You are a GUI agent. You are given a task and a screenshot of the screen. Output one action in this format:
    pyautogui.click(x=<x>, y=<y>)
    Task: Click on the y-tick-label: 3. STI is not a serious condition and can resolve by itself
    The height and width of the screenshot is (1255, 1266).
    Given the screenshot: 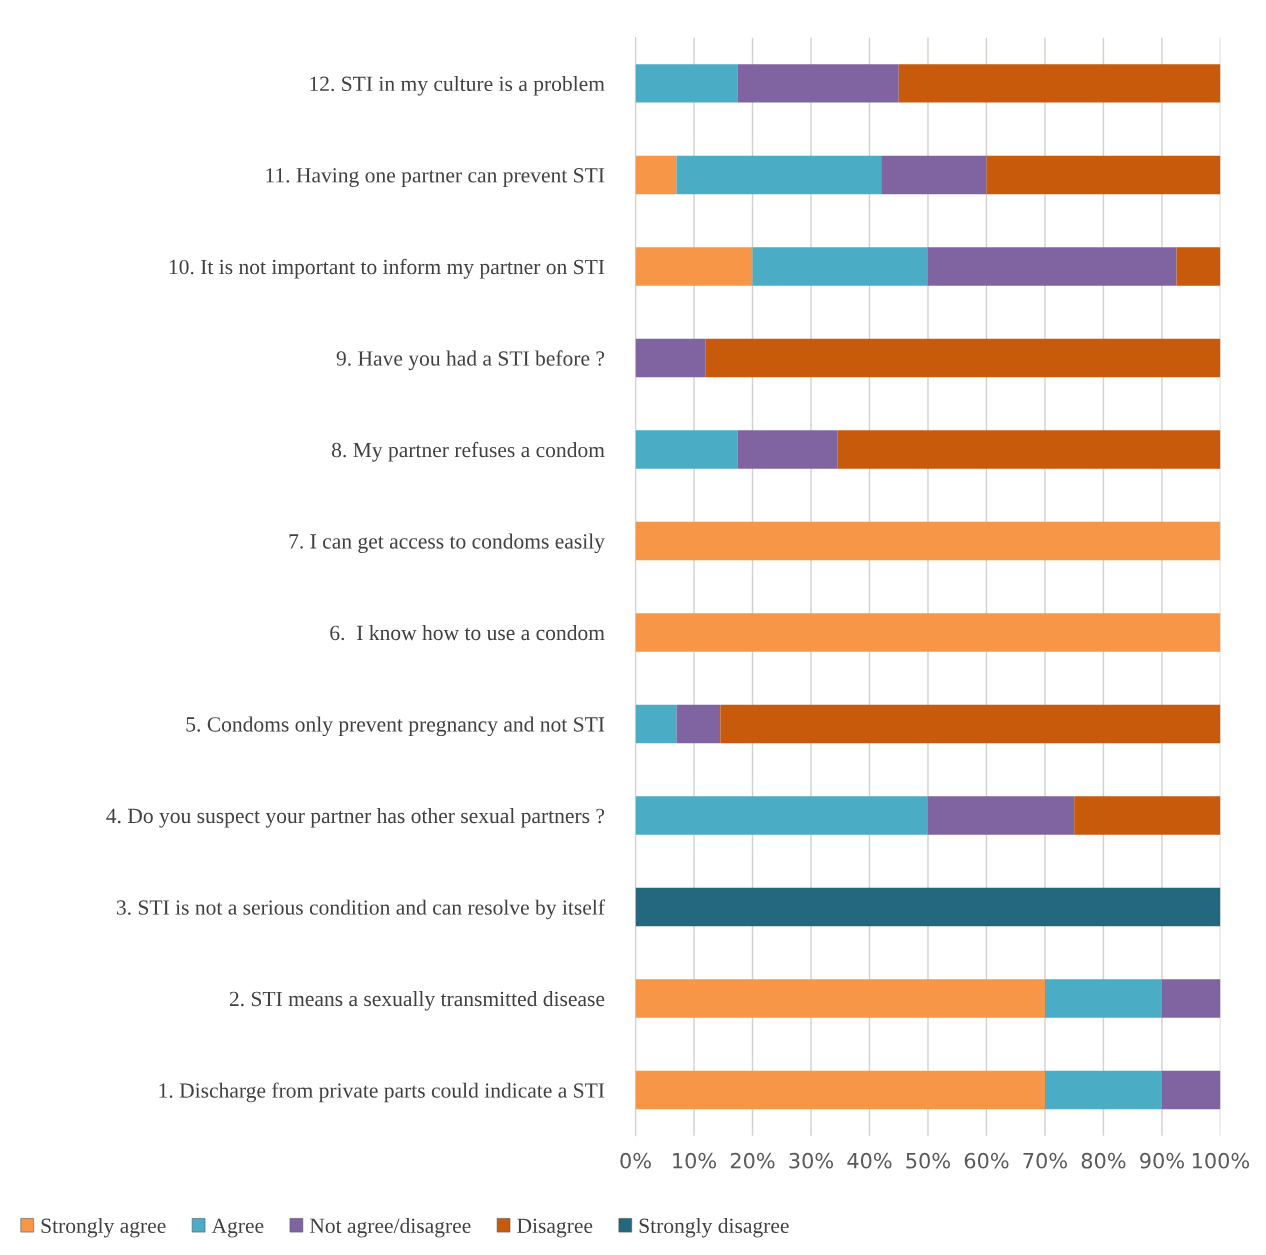 What is the action you would take?
    pyautogui.click(x=360, y=909)
    